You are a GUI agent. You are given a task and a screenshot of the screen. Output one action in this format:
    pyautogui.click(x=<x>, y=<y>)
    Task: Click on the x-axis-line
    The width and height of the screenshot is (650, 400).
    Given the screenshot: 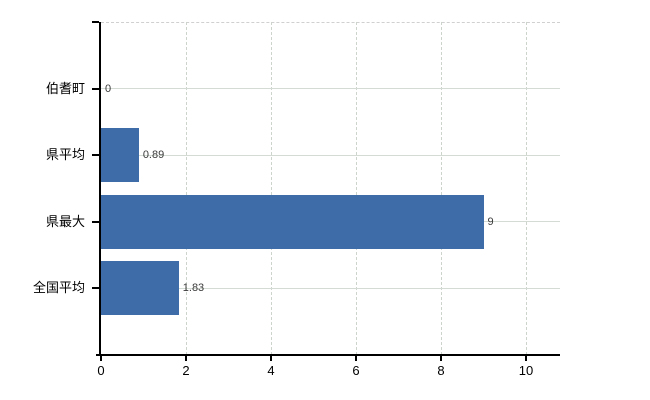 What is the action you would take?
    pyautogui.click(x=328, y=355)
    